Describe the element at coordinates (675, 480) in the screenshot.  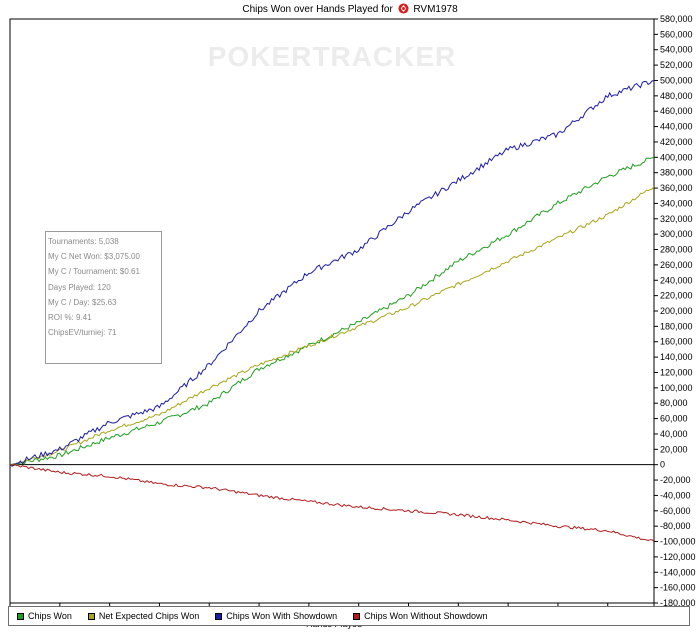
I see `y-tick-label: -20,000` at that location.